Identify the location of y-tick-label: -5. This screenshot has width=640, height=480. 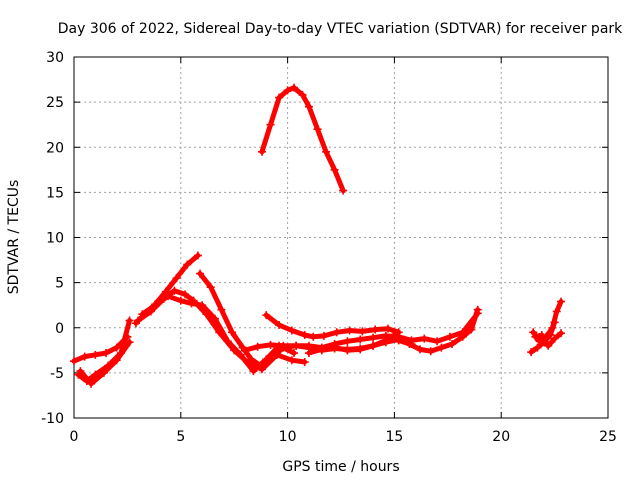
(57, 374).